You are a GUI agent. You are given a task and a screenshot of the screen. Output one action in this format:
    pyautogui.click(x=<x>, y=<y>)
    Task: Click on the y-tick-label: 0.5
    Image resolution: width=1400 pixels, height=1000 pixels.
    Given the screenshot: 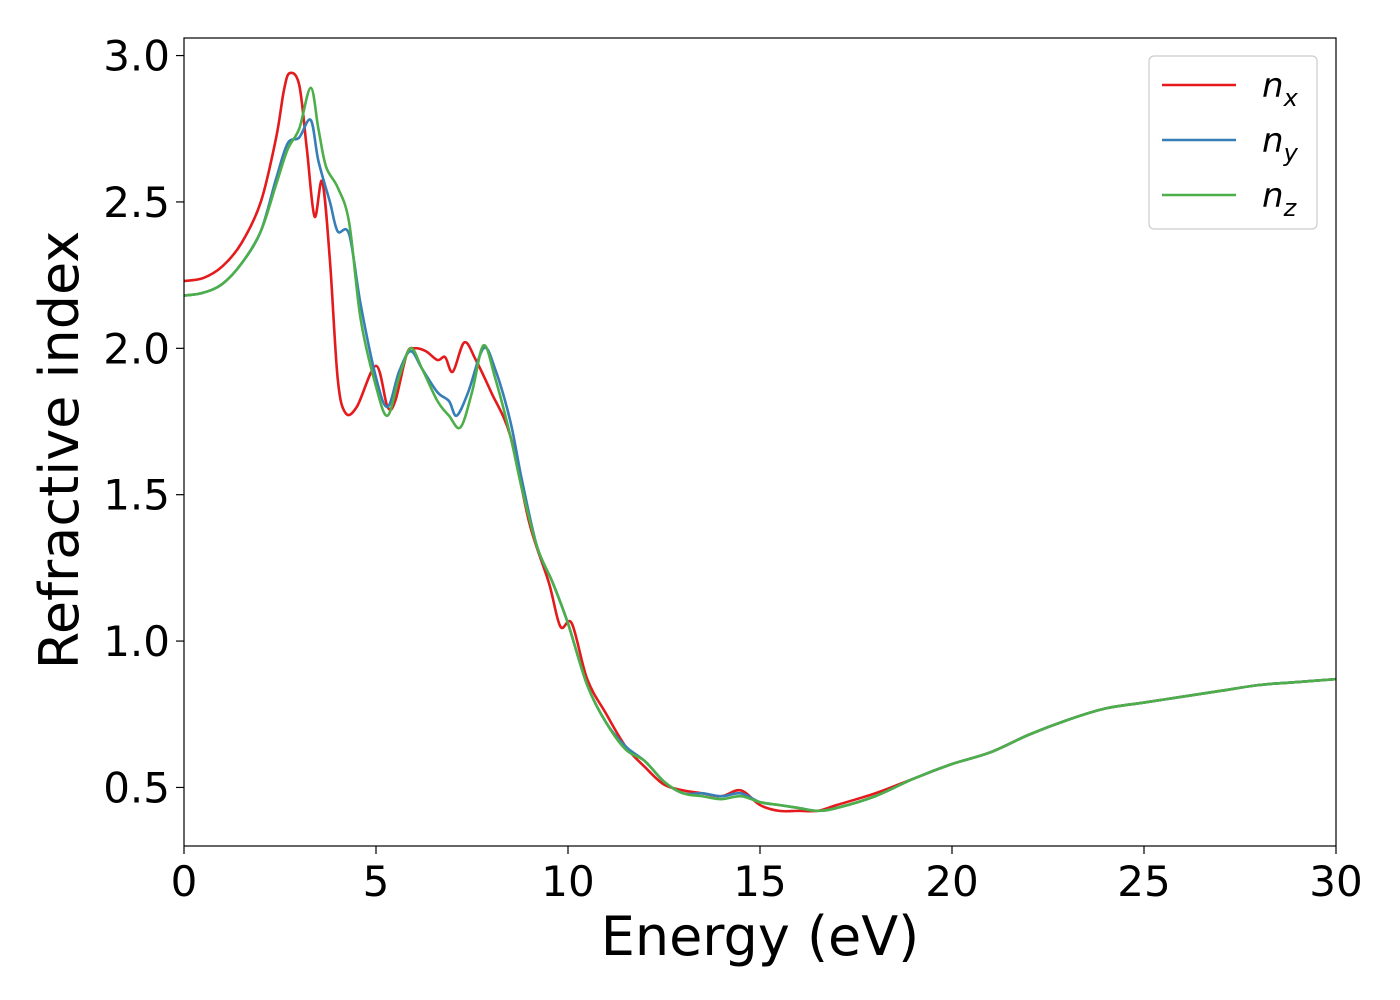 What is the action you would take?
    pyautogui.click(x=136, y=787)
    